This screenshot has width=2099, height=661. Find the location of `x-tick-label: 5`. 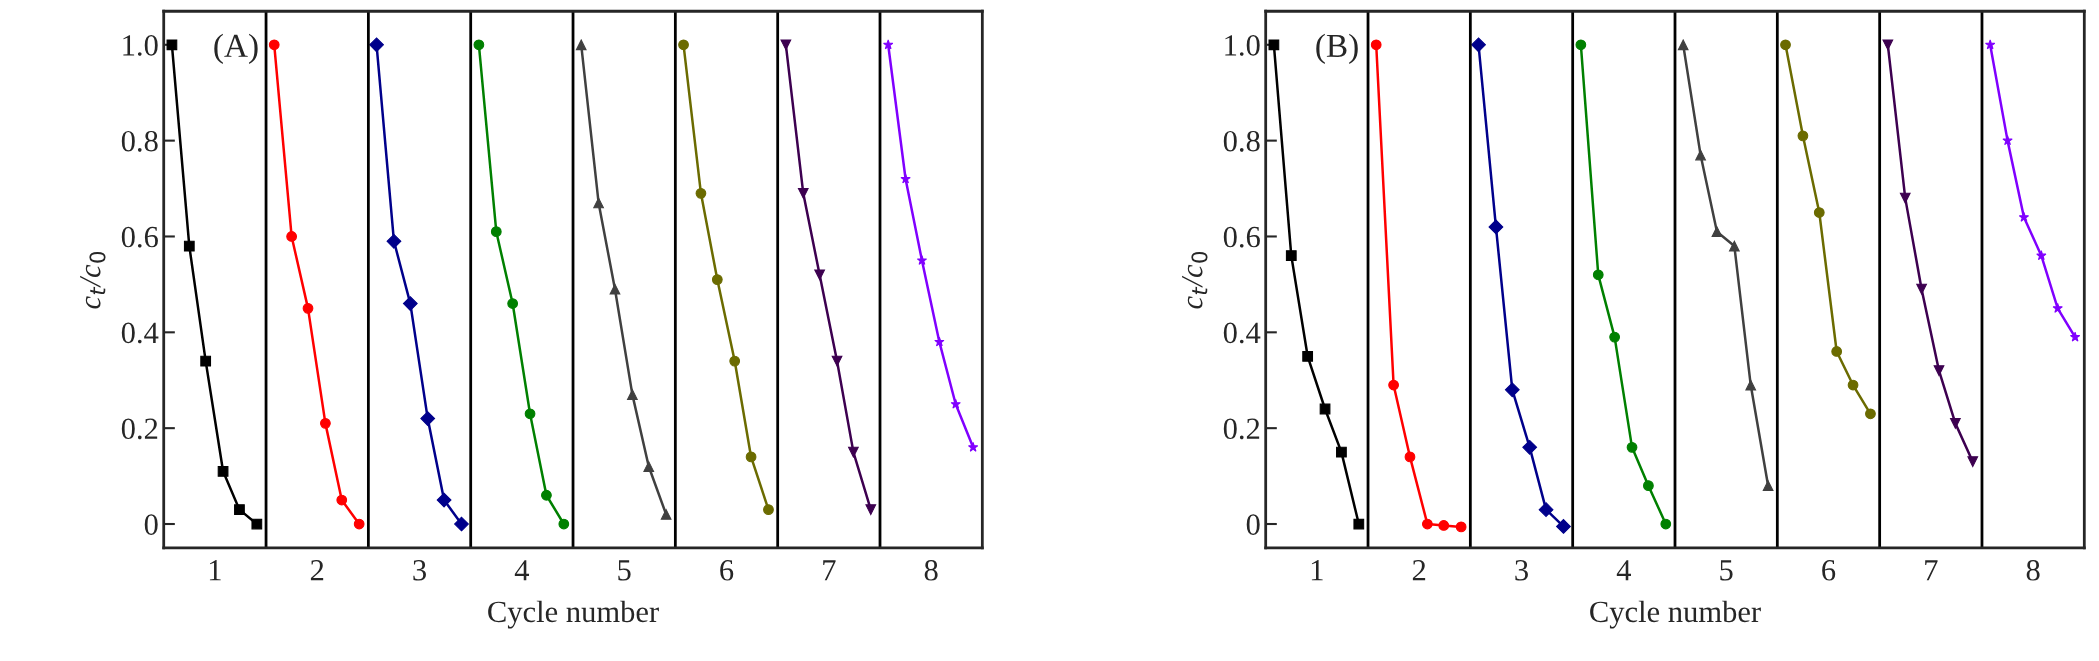

x-tick-label: 5 is located at coordinates (624, 570).